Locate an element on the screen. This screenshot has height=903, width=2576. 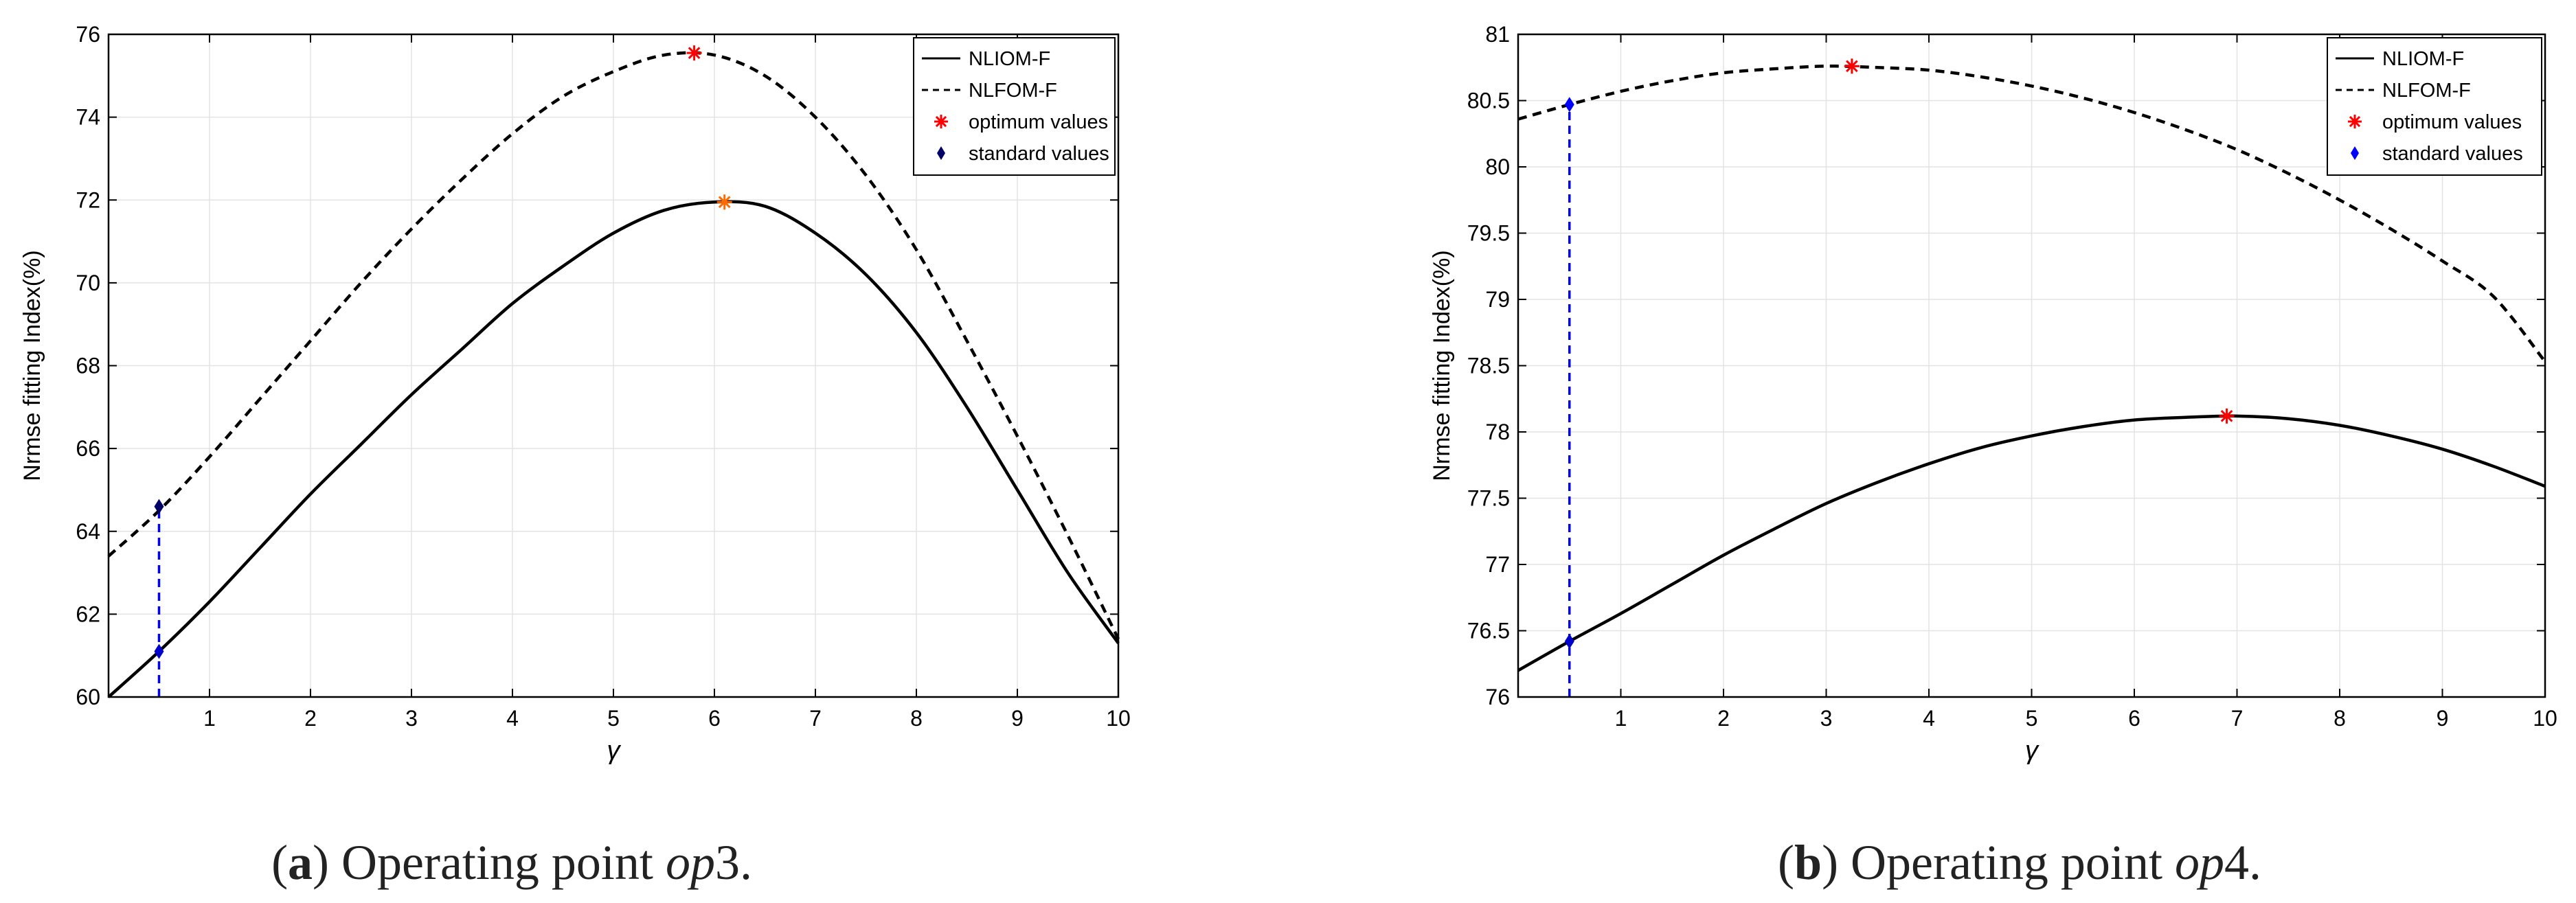
y-tick-label: 81 is located at coordinates (1497, 34).